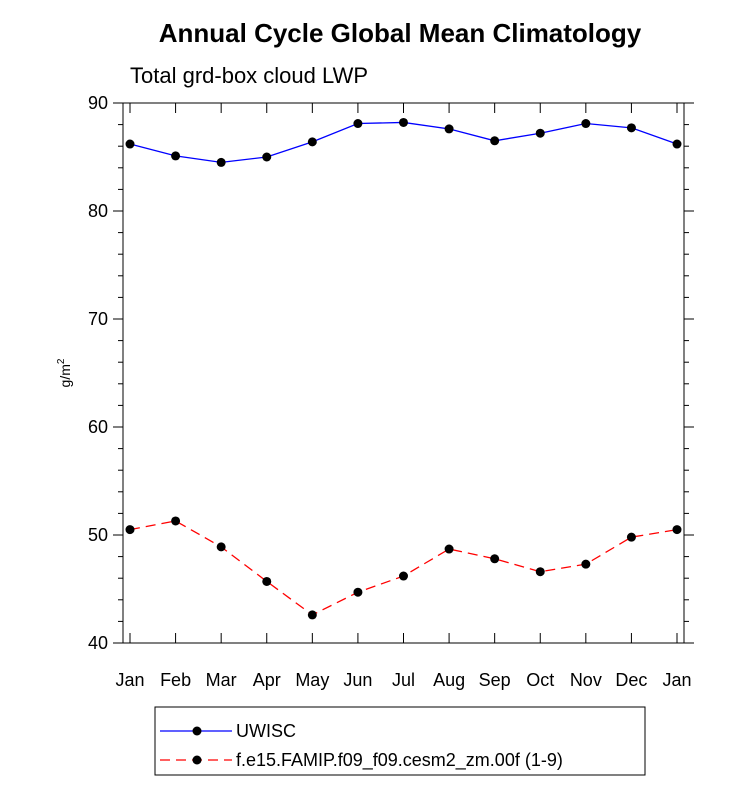 The image size is (733, 785). What do you see at coordinates (312, 680) in the screenshot?
I see `x-tick-label: May` at bounding box center [312, 680].